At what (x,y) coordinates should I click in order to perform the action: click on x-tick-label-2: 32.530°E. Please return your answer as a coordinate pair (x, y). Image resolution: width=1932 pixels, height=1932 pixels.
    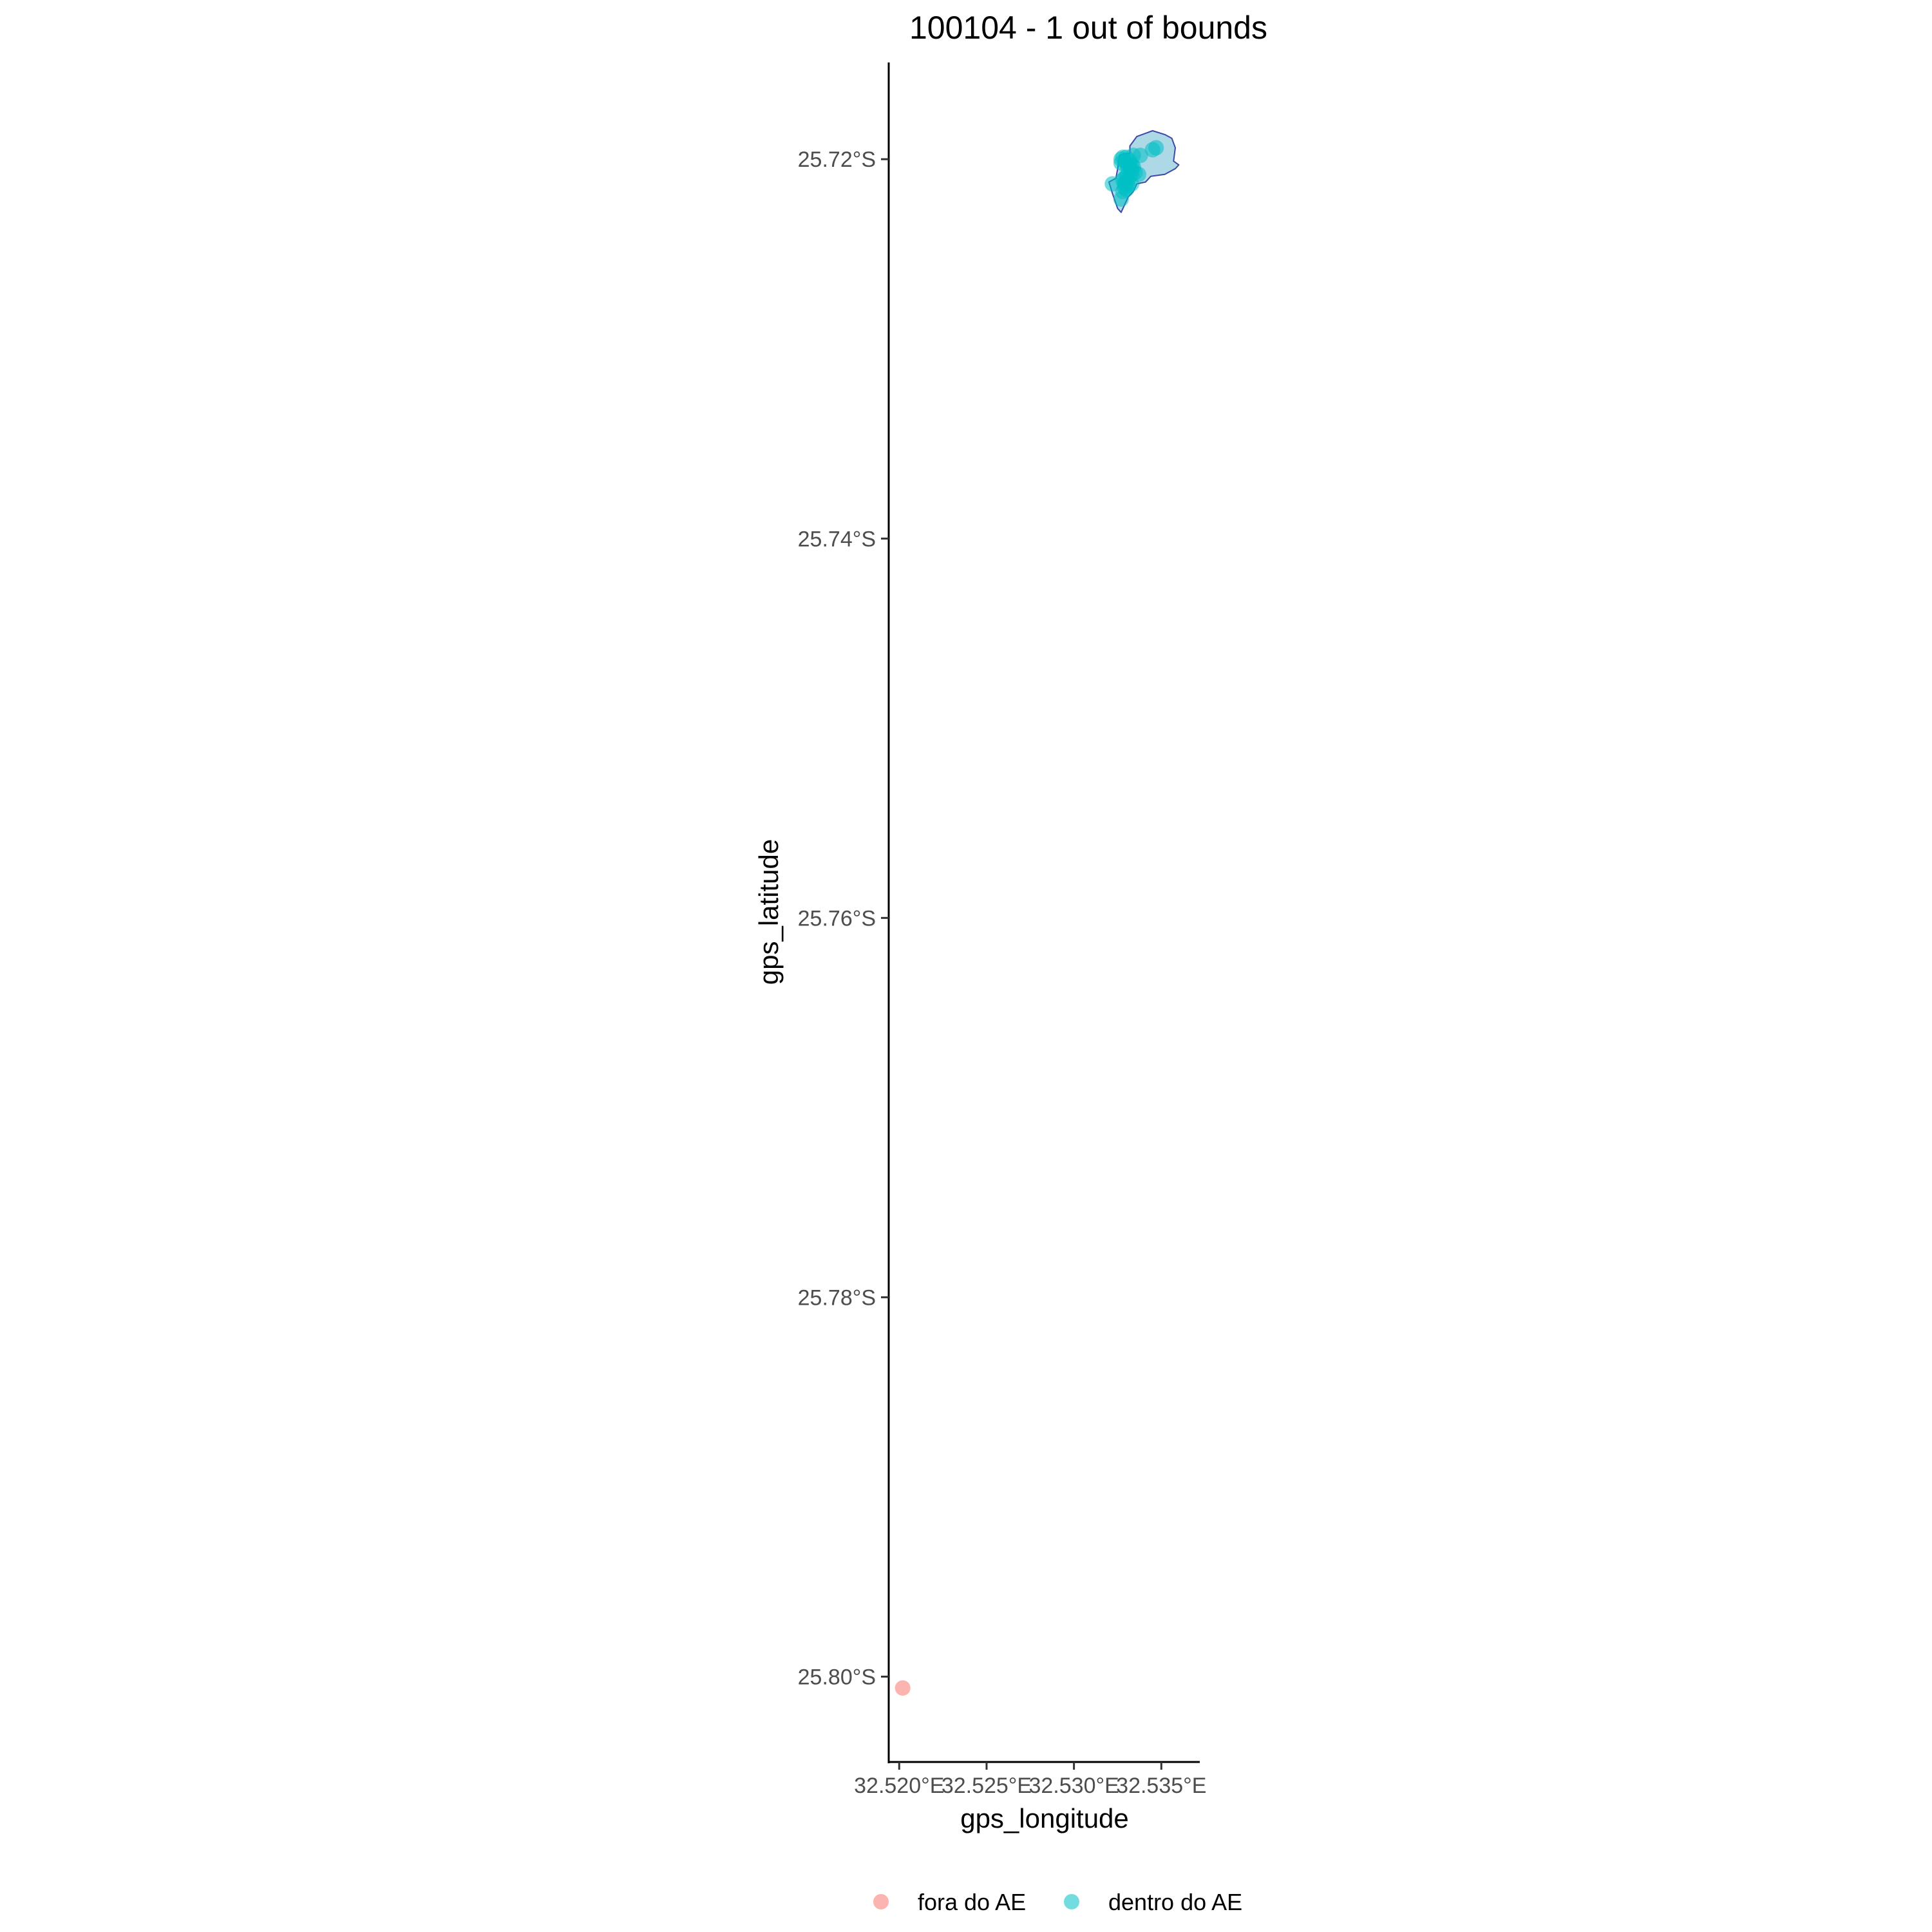
    Looking at the image, I should click on (1073, 1786).